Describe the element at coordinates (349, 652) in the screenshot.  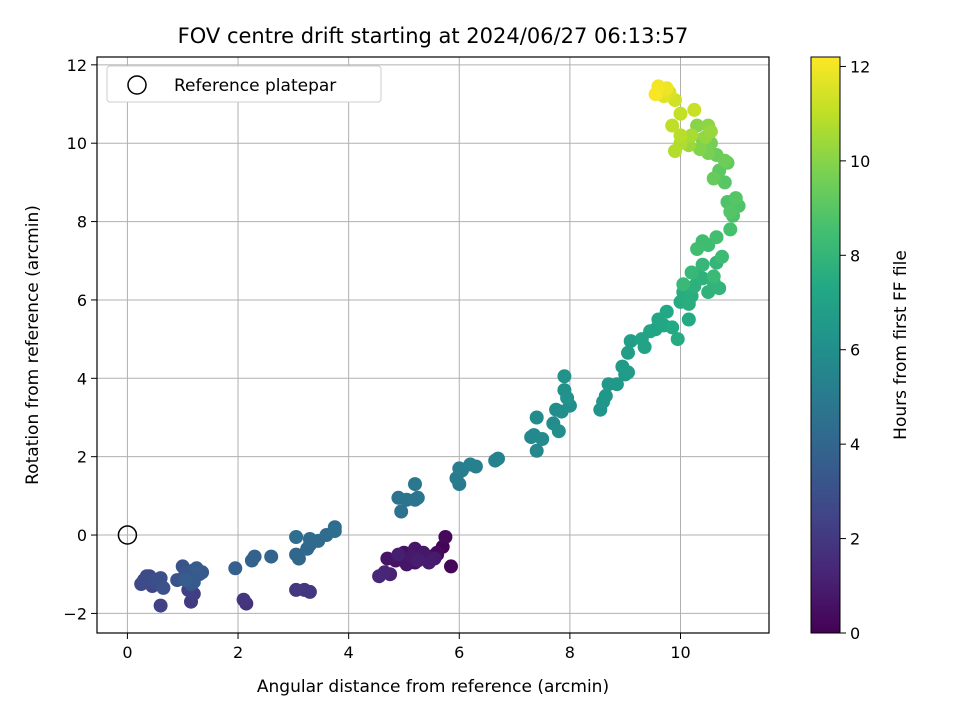
I see `x-tick-label: 4` at that location.